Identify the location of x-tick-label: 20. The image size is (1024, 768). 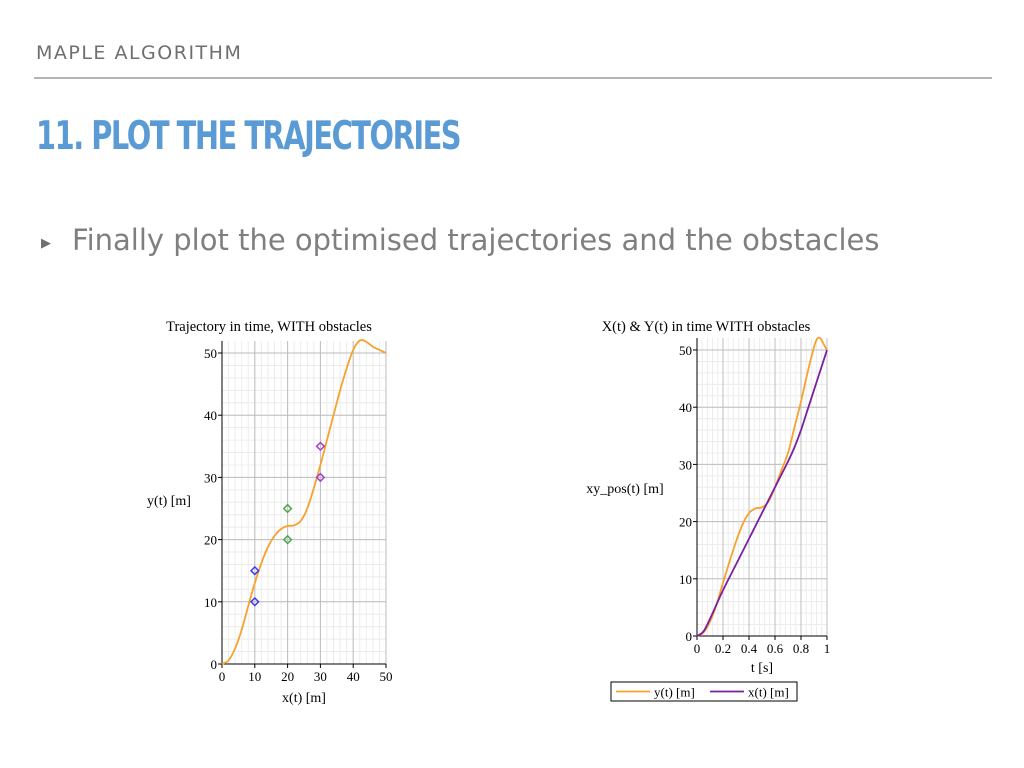
(287, 676).